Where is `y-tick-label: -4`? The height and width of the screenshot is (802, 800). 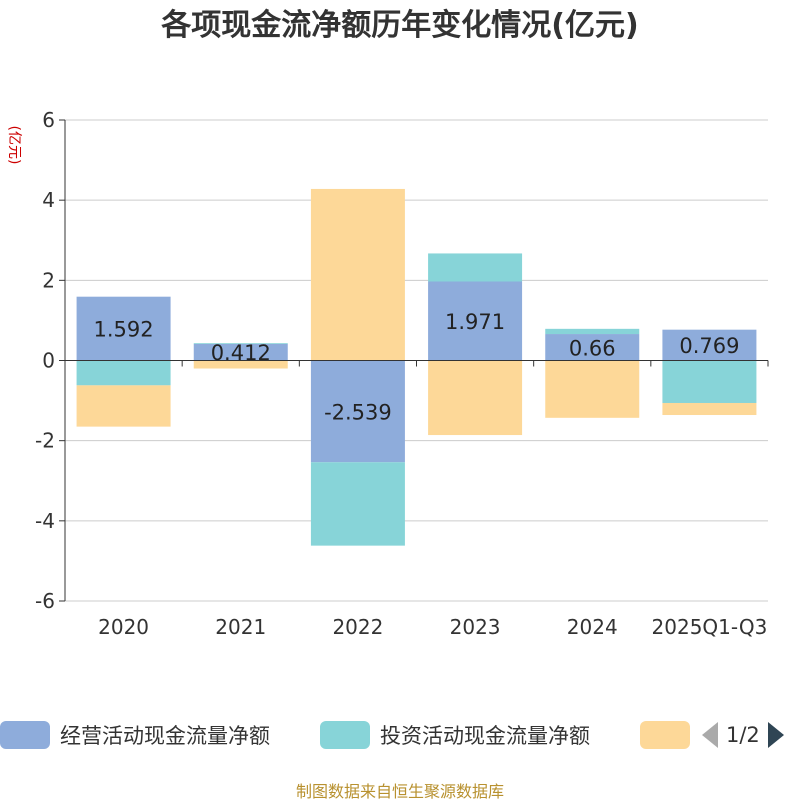
y-tick-label: -4 is located at coordinates (45, 521).